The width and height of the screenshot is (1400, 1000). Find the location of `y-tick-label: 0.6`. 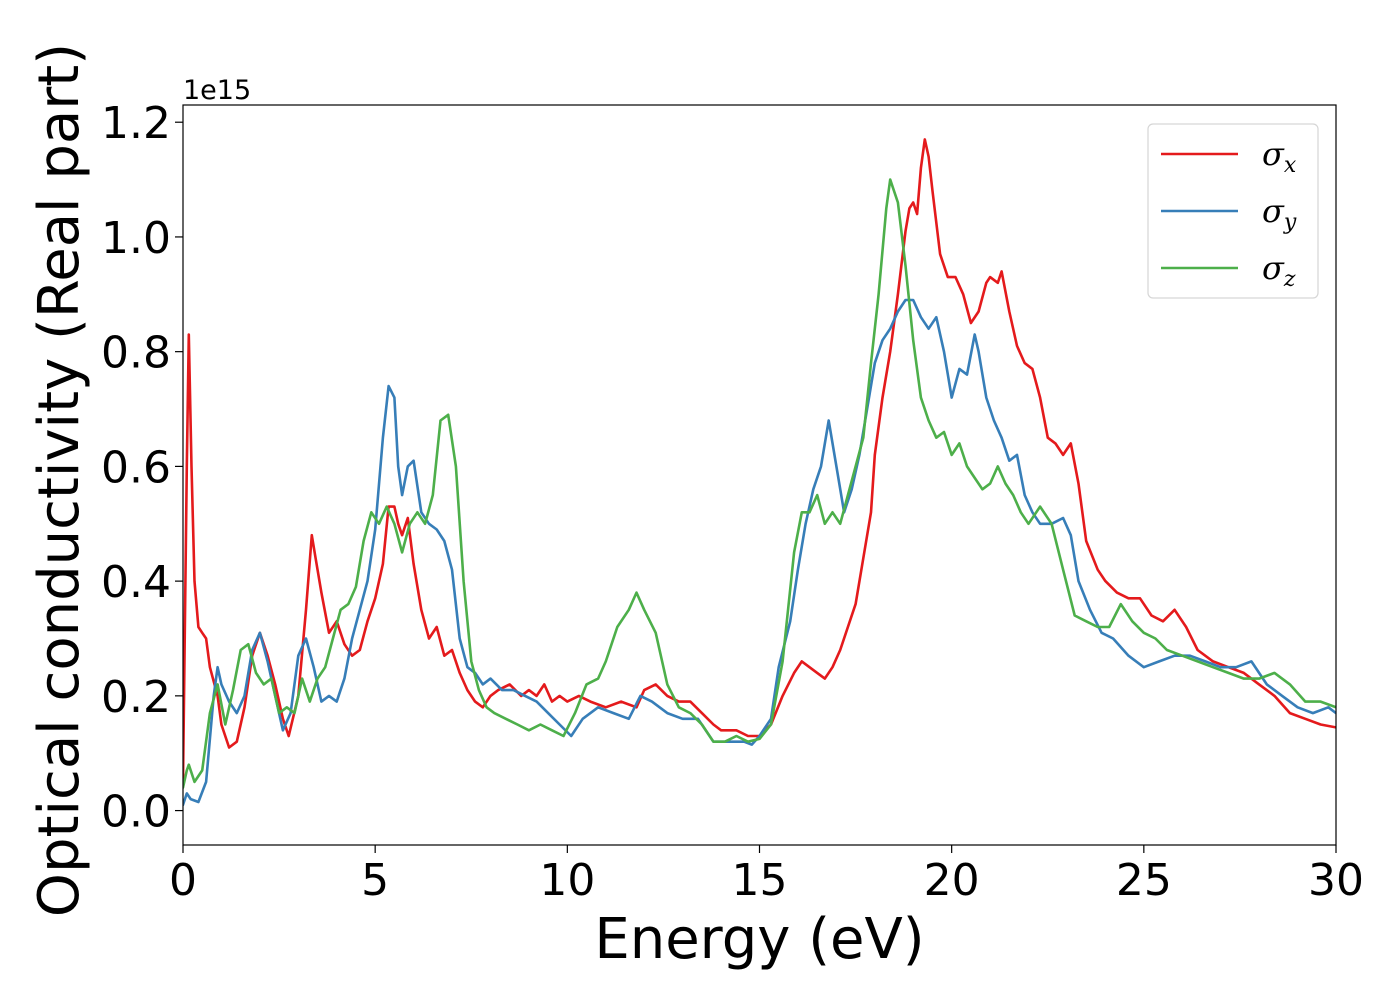

y-tick-label: 0.6 is located at coordinates (136, 467).